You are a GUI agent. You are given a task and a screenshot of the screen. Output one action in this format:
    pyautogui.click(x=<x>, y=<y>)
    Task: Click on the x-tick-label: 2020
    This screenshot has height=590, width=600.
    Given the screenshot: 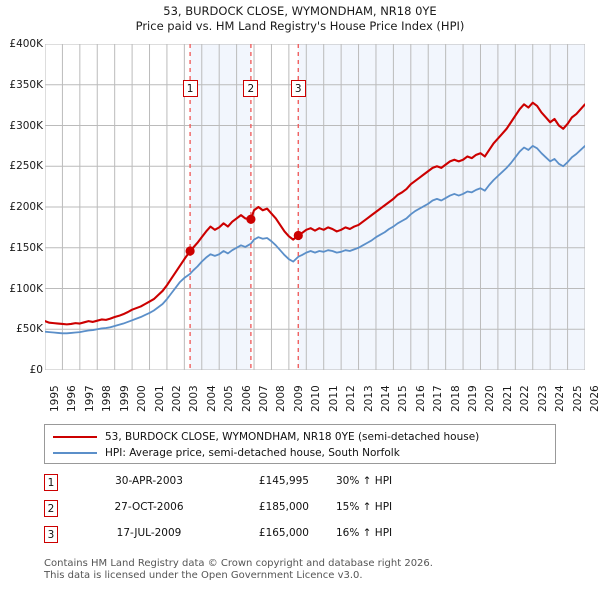 What is the action you would take?
    pyautogui.click(x=490, y=398)
    